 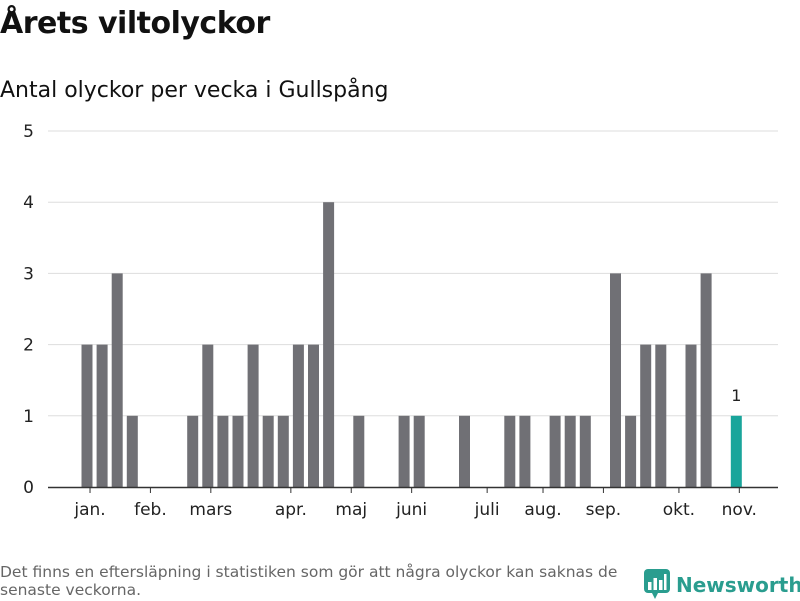 I want to click on y-tick-label: 5, so click(x=28, y=132).